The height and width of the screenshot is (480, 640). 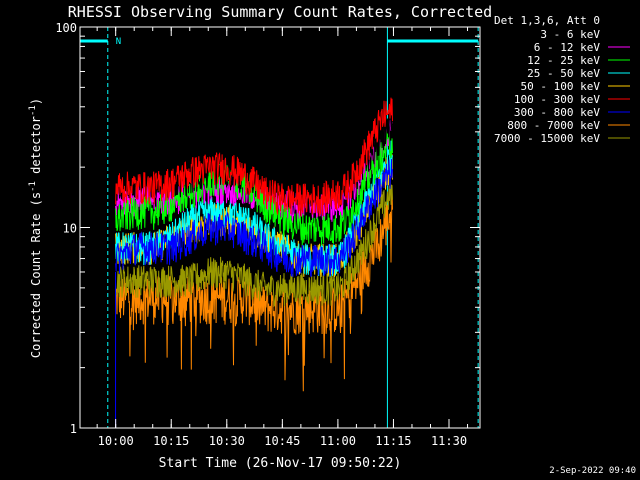 I want to click on legend-label: 3 - 6 keV, so click(x=570, y=34).